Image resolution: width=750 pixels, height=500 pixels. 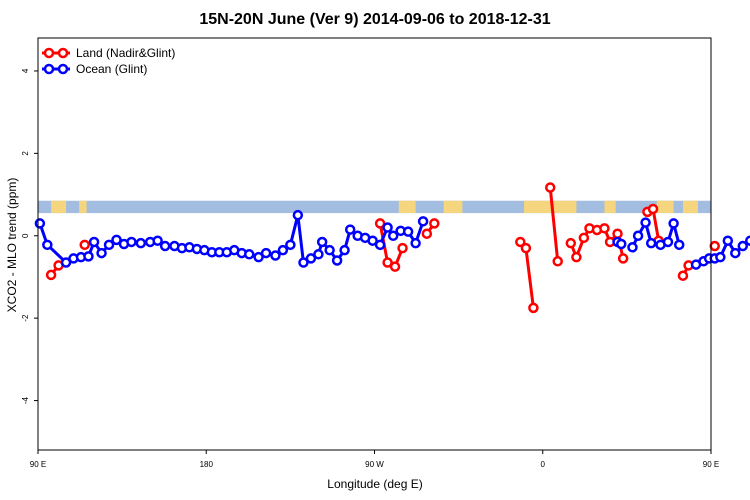 What do you see at coordinates (125, 53) in the screenshot?
I see `legend-label-land: Land (Nadir&Glint)` at bounding box center [125, 53].